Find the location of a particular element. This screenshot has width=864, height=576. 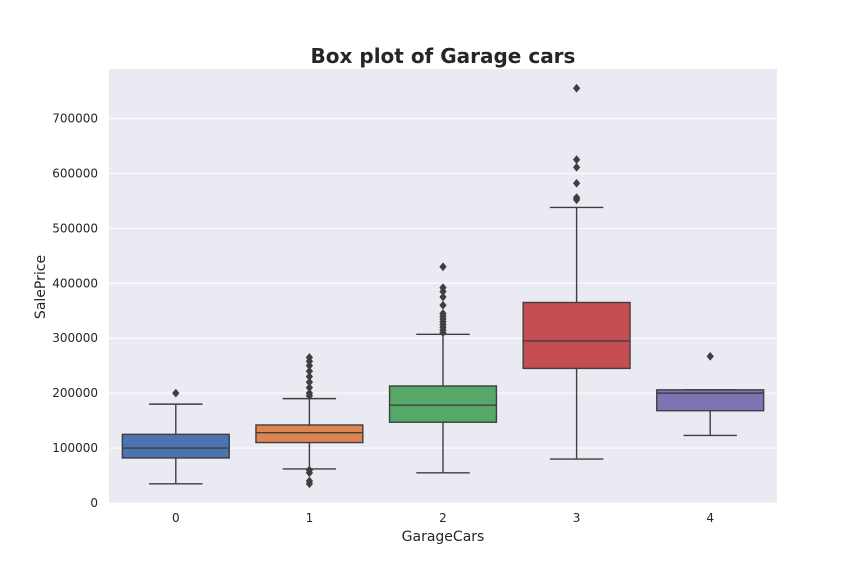

y-tick-label: 300000 is located at coordinates (75, 338).